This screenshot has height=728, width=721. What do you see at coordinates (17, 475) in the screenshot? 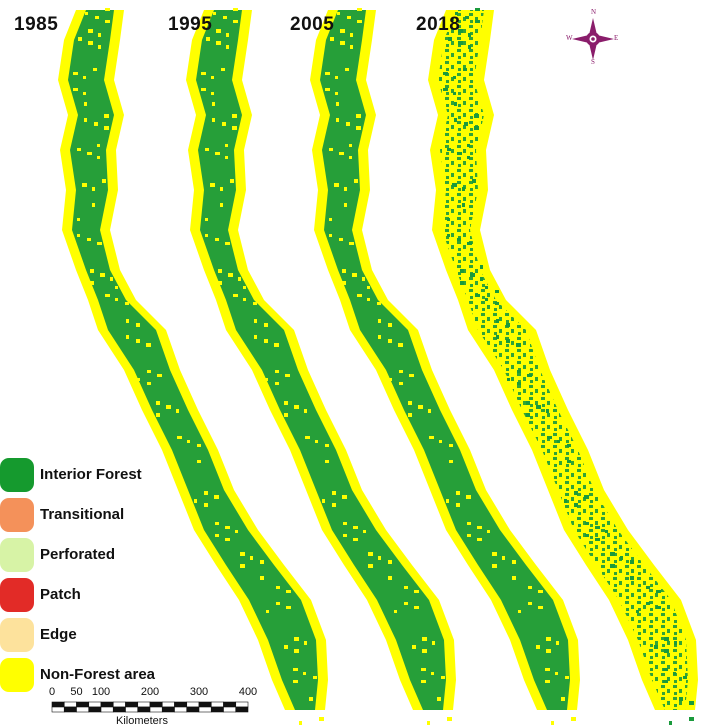
I see `interior-forest-swatch` at bounding box center [17, 475].